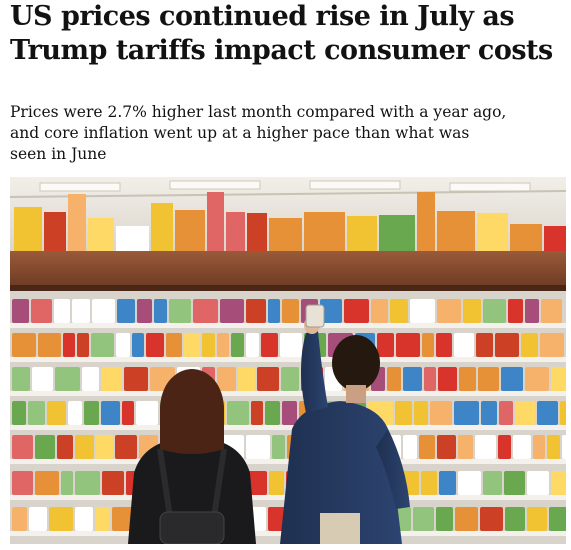 The height and width of the screenshot is (550, 571). What do you see at coordinates (345, 424) in the screenshot?
I see `shopper-right` at bounding box center [345, 424].